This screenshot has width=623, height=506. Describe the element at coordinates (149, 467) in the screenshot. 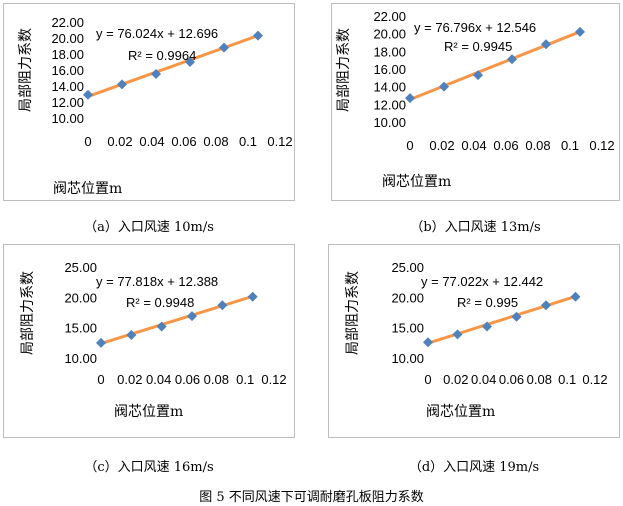

I see `caption-c: （c）入口风速 16m/s` at that location.